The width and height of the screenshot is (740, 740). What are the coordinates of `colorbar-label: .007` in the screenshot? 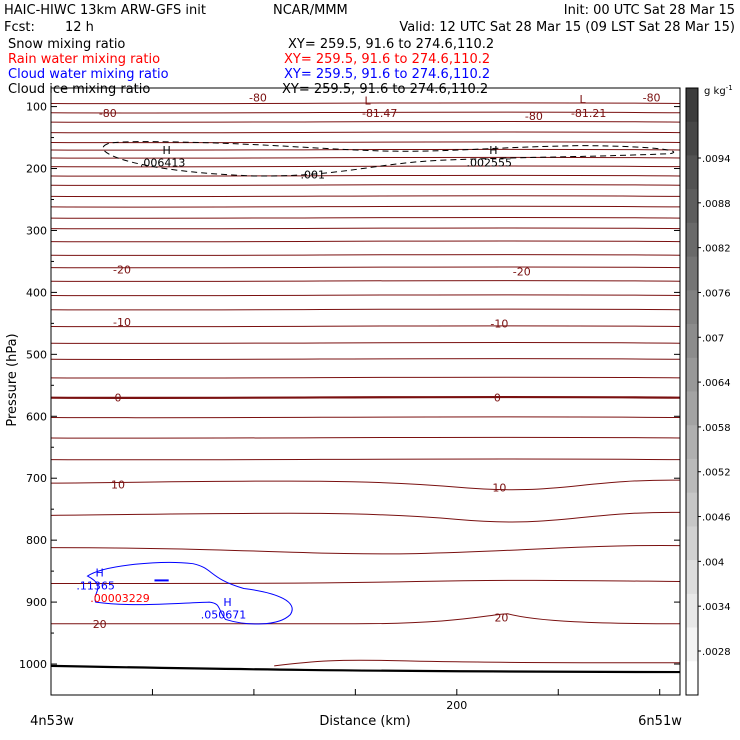 It's located at (713, 338).